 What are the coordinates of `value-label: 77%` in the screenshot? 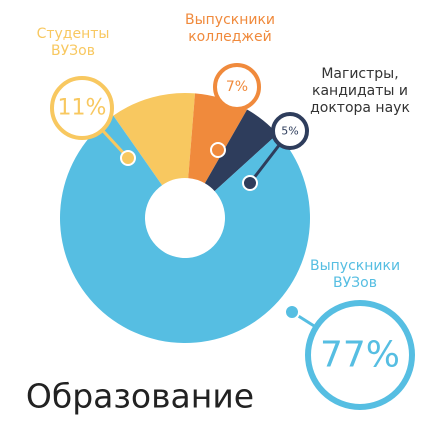 It's located at (360, 355).